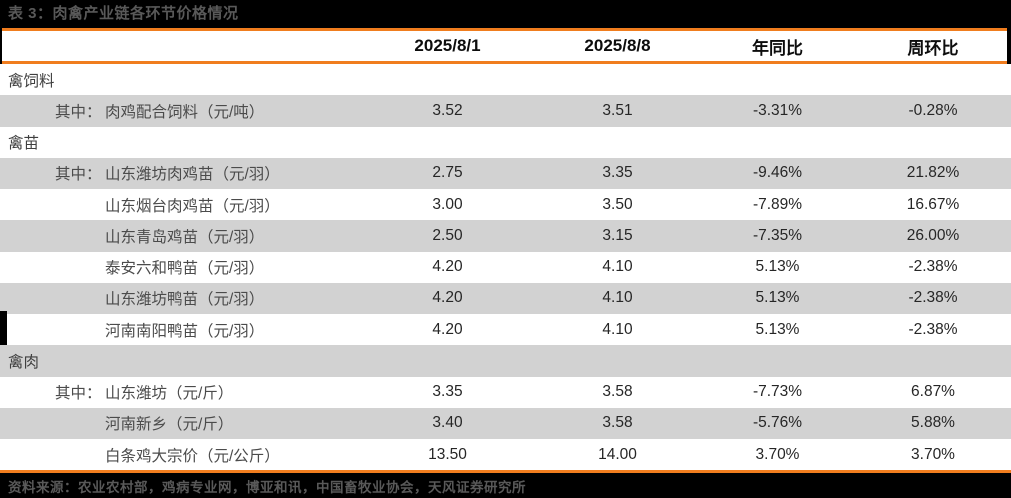 The image size is (1011, 498). Describe the element at coordinates (505, 455) in the screenshot. I see `data-row: 白条鸡大宗价（元/公斤） 13.50 14.00 3.70% 3.70%` at that location.